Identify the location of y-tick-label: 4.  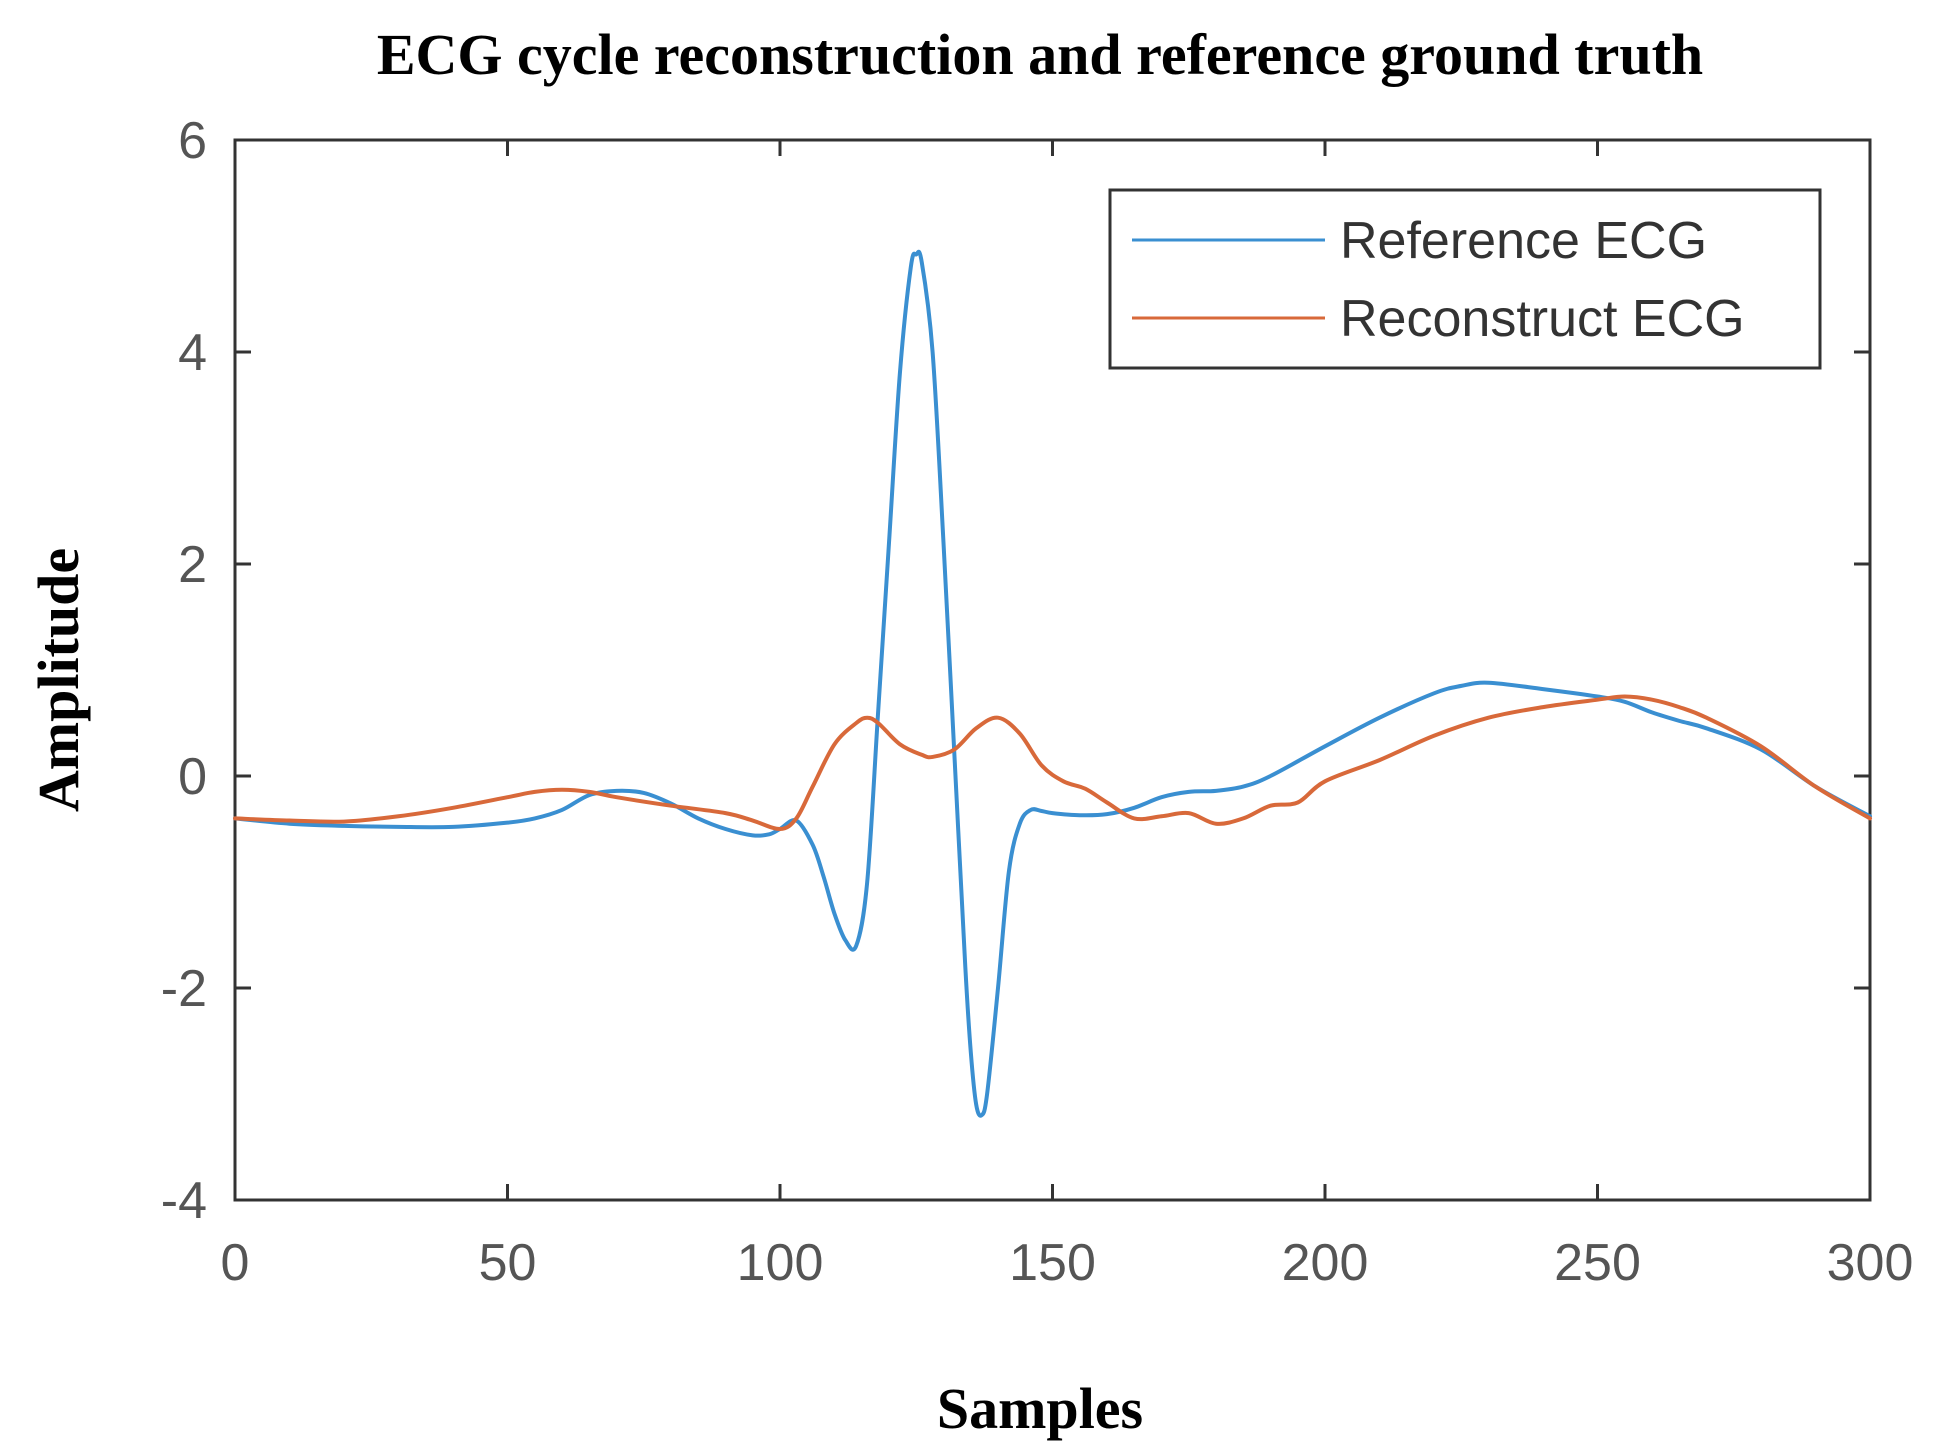
(192, 353).